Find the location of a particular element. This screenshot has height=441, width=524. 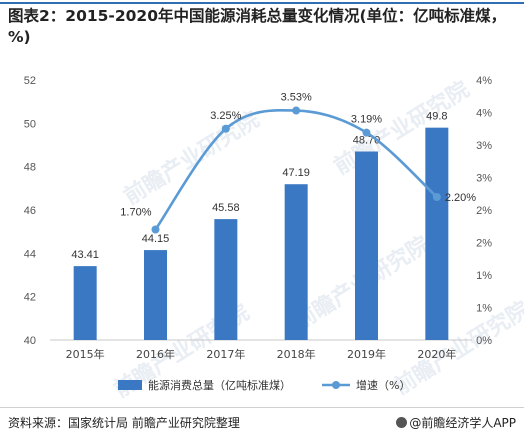

y-left-tick-label: 46 is located at coordinates (30, 211).